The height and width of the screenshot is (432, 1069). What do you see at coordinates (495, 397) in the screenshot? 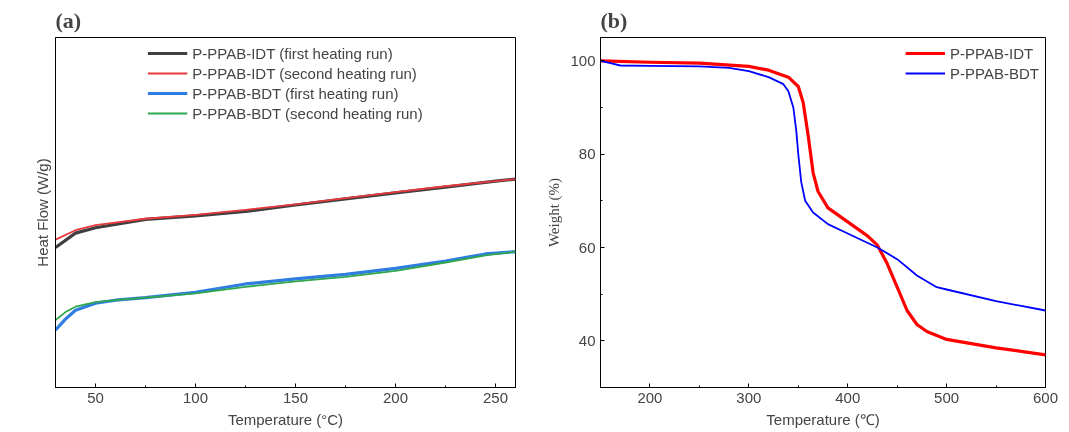
I see `x-tick-label: 250` at bounding box center [495, 397].